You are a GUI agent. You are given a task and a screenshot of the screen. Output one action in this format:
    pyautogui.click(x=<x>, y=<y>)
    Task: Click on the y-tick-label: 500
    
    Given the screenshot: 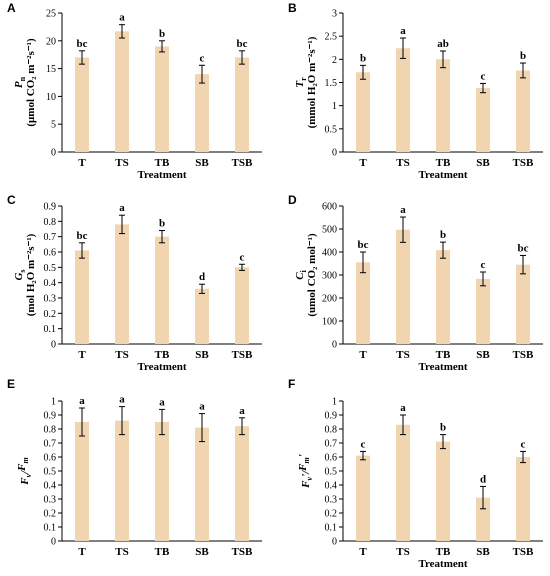 What is the action you would take?
    pyautogui.click(x=329, y=230)
    